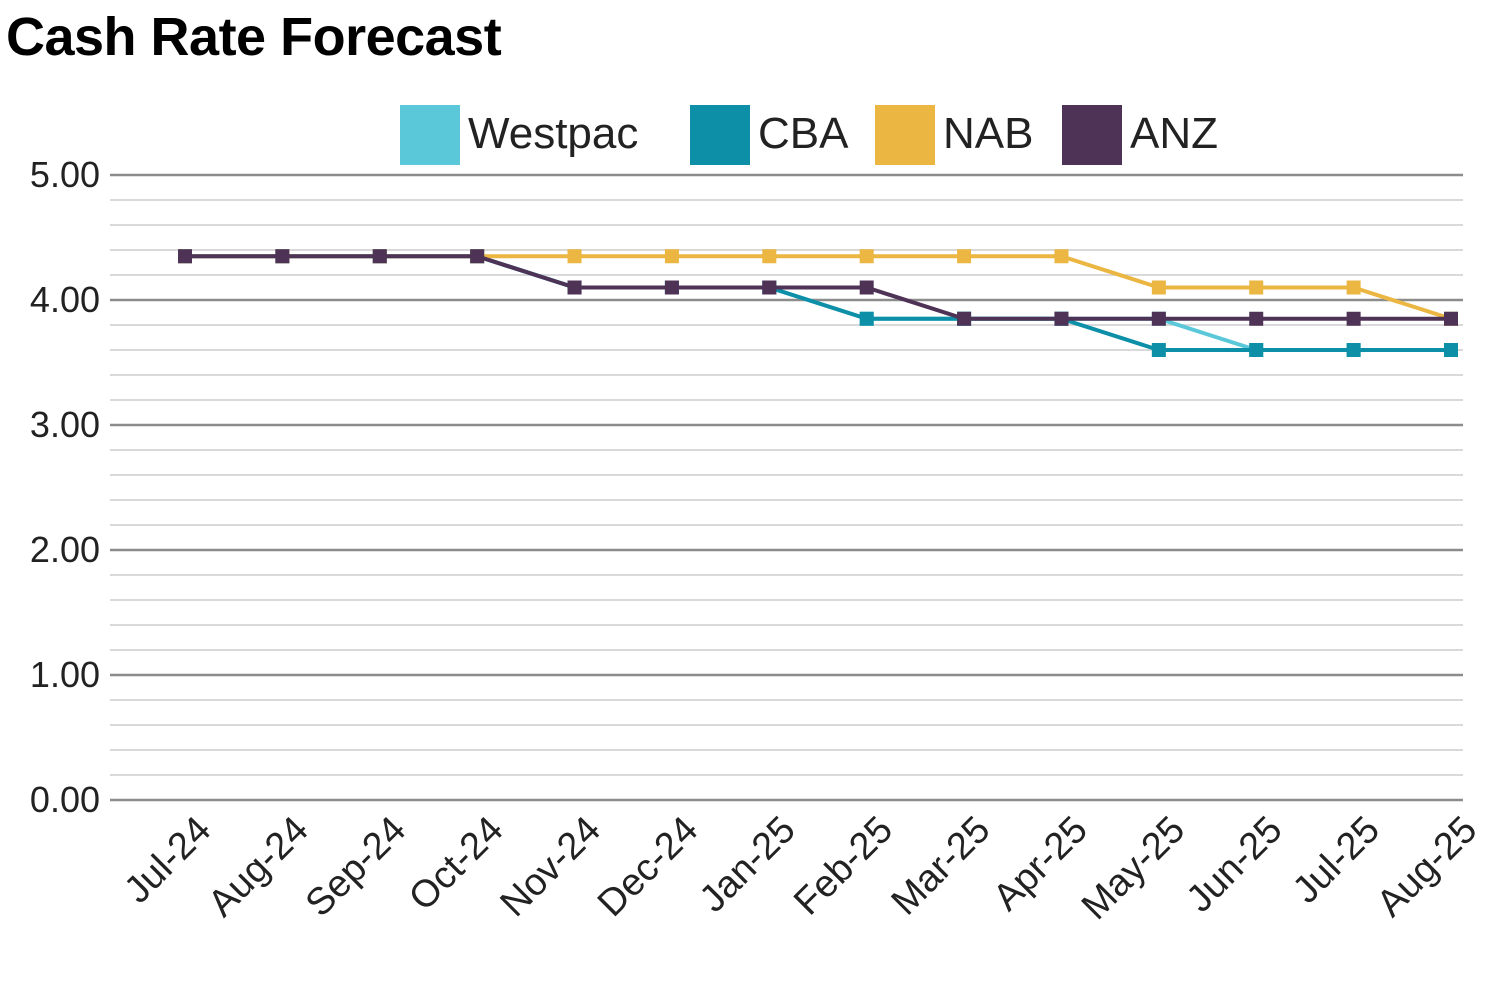 This screenshot has width=1500, height=1000. What do you see at coordinates (65, 174) in the screenshot?
I see `y-tick-label: 5.00` at bounding box center [65, 174].